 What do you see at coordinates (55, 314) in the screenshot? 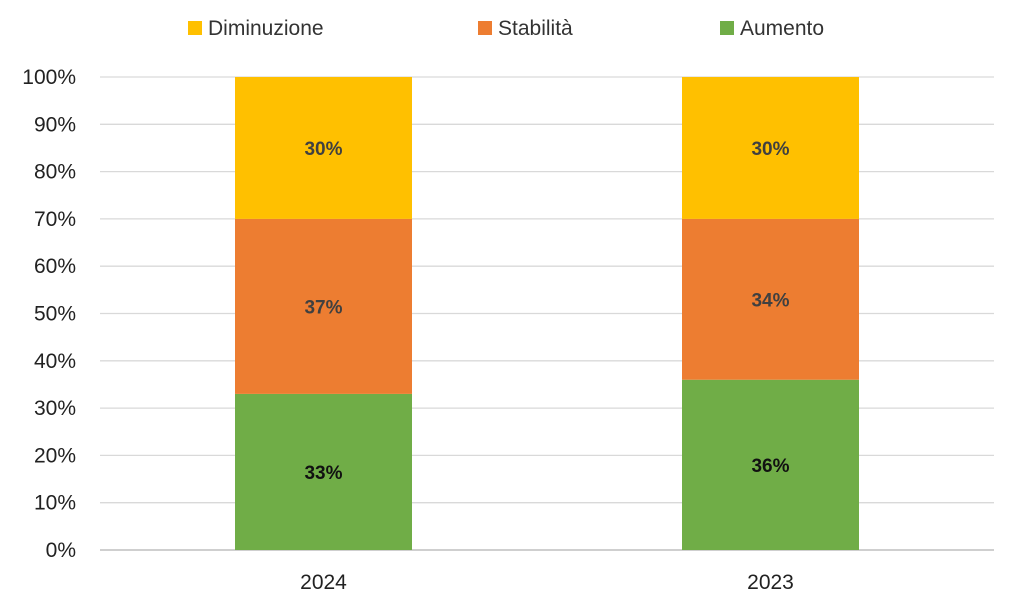
I see `y-tick-label: 50%` at bounding box center [55, 314].